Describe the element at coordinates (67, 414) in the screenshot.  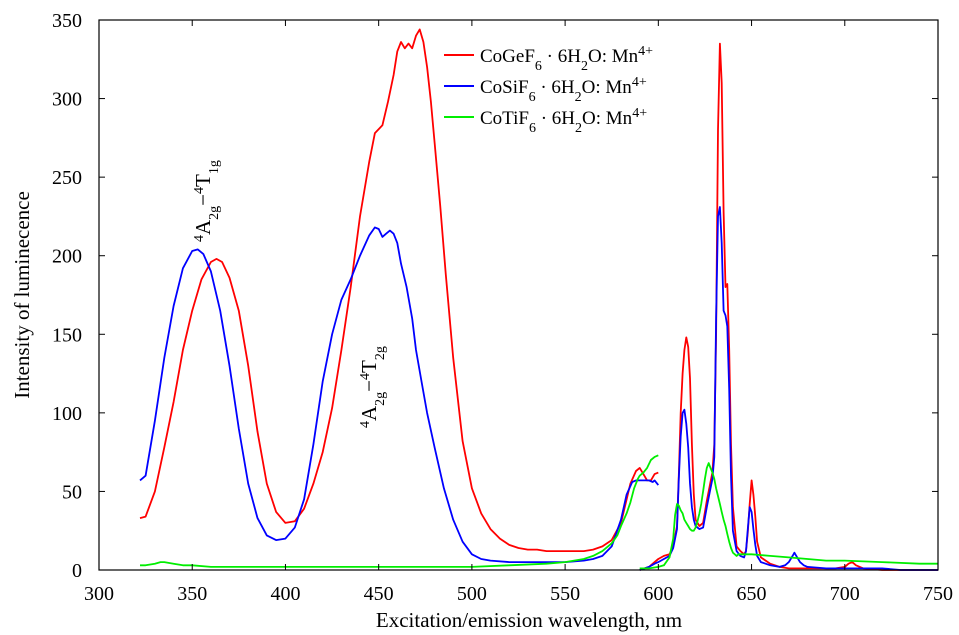
I see `y-tick-label-100: 100` at that location.